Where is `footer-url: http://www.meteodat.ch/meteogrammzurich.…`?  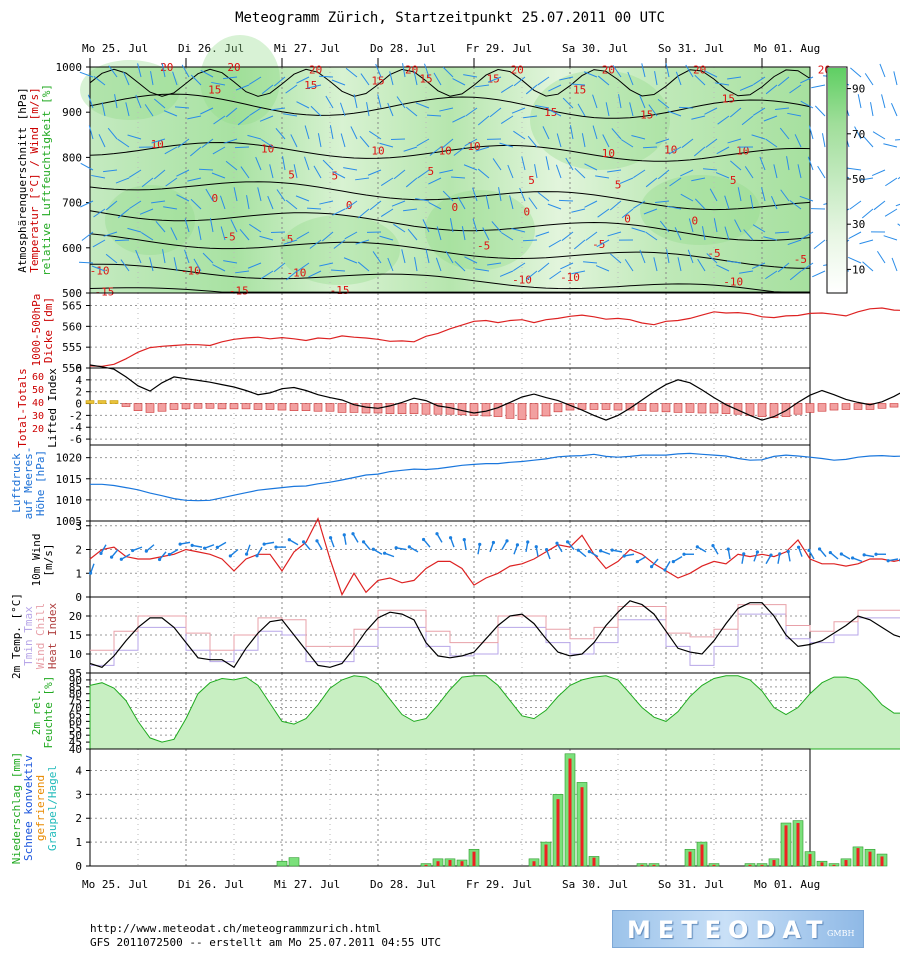
footer-url: http://www.meteodat.ch/meteogrammzurich.… is located at coordinates (236, 928).